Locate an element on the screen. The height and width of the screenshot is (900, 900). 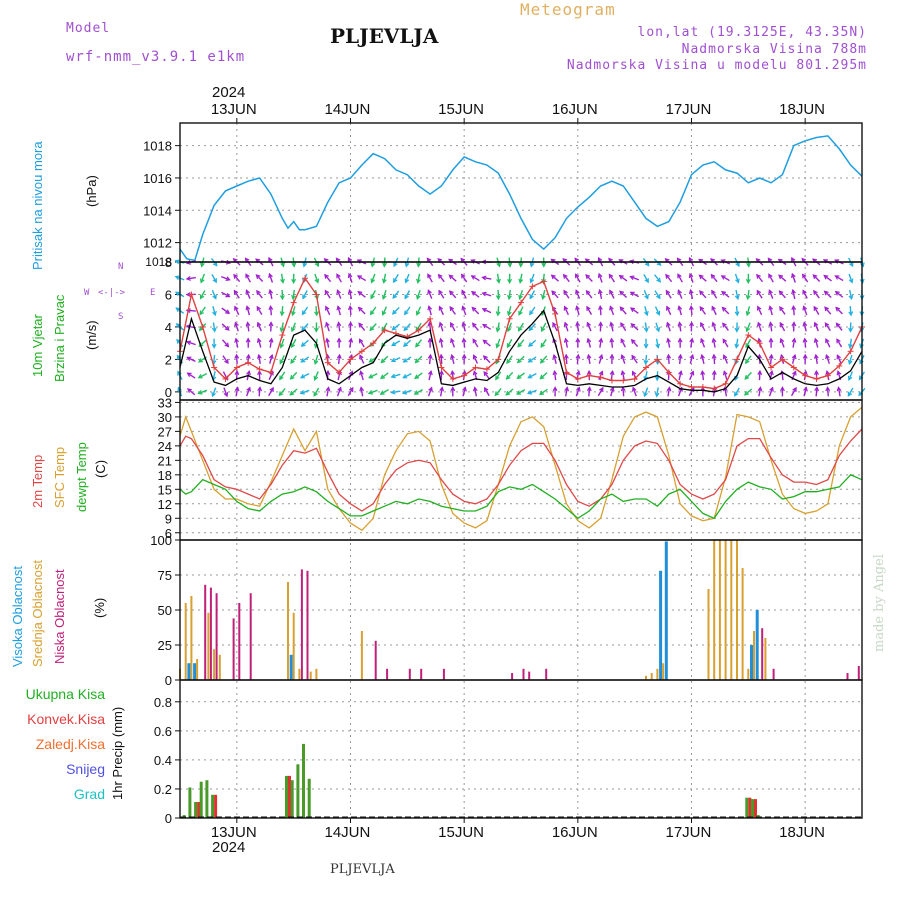
lonlat-text: lon,lat (19.3125E, 43.35N) is located at coordinates (752, 32).